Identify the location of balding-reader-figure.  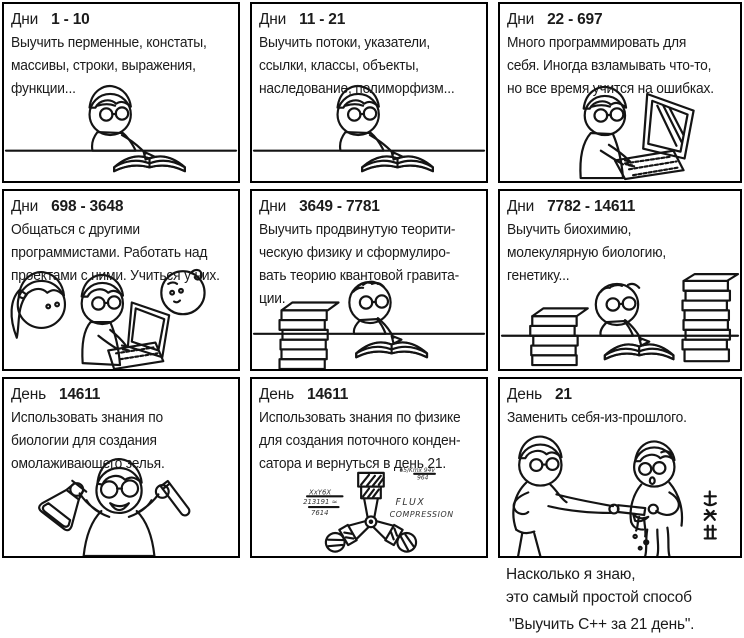
(622, 314).